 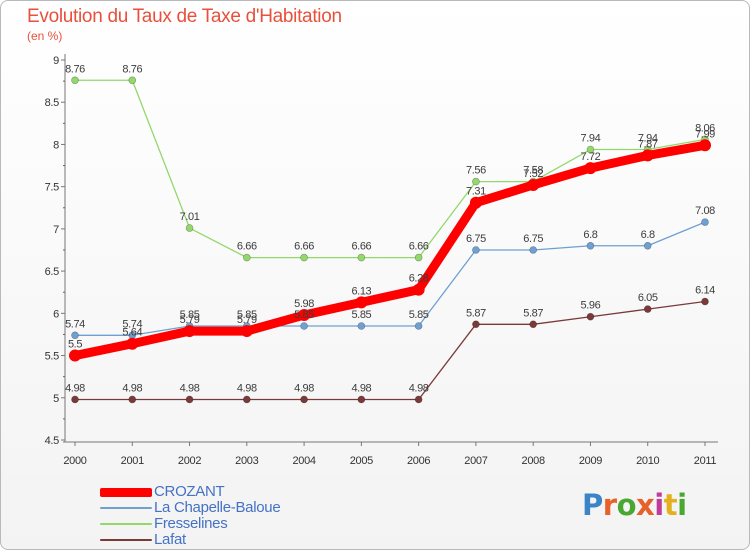 What do you see at coordinates (52, 188) in the screenshot?
I see `y-tick-label: 7.5` at bounding box center [52, 188].